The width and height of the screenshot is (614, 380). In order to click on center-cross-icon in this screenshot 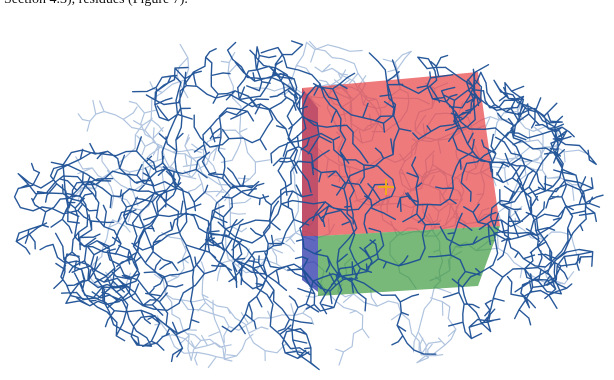, I will do `click(386, 187)`.